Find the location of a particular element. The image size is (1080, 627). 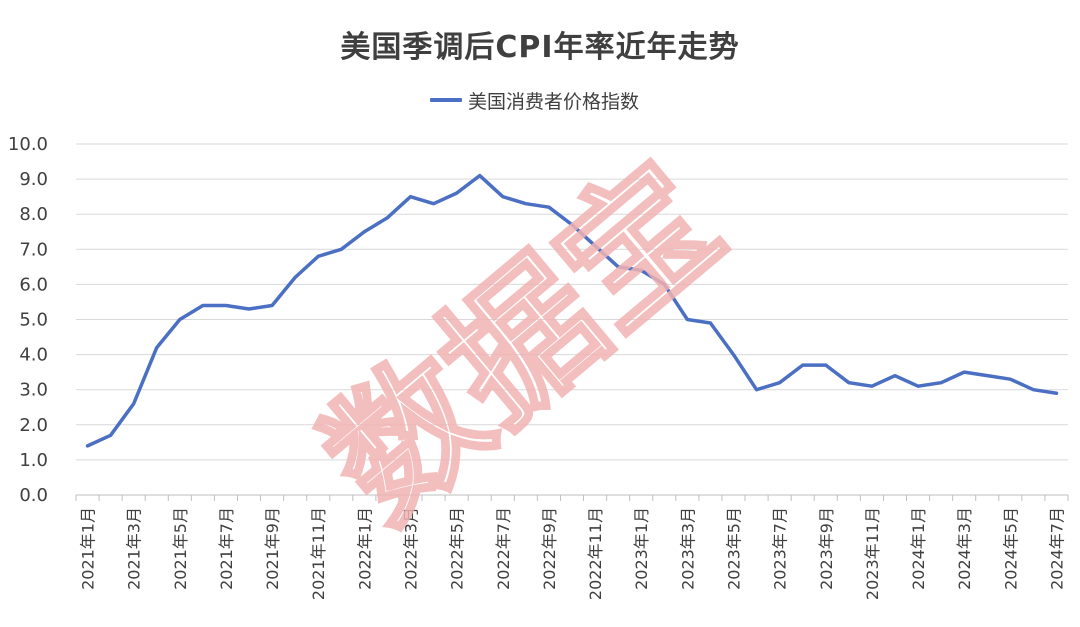

x-tick-label: 2023年3月 is located at coordinates (687, 548).